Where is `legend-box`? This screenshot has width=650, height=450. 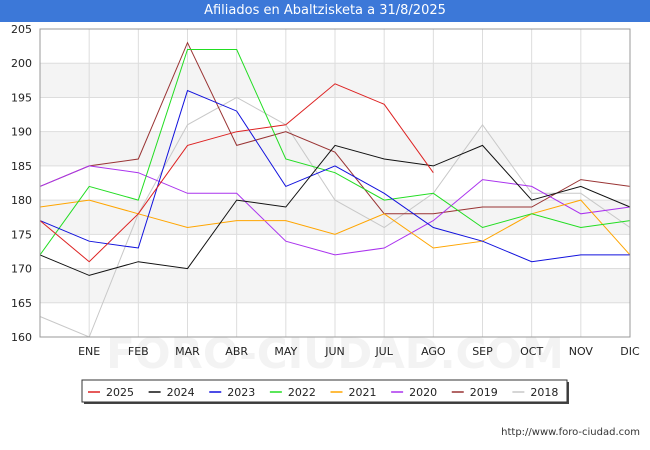
legend-box is located at coordinates (324, 391).